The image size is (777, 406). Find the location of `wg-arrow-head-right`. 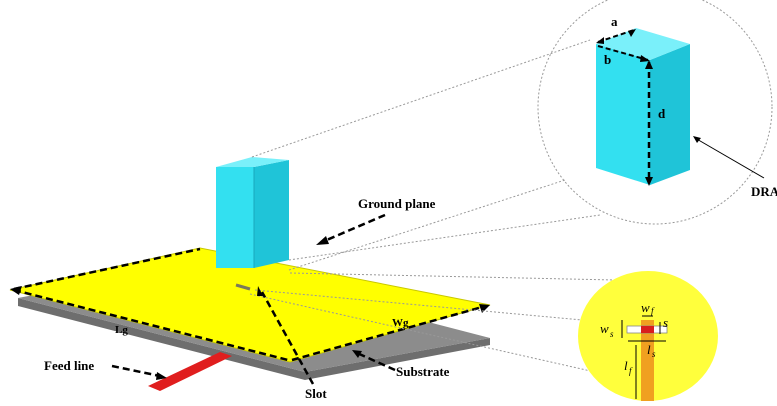

wg-arrow-head-right is located at coordinates (484, 308).